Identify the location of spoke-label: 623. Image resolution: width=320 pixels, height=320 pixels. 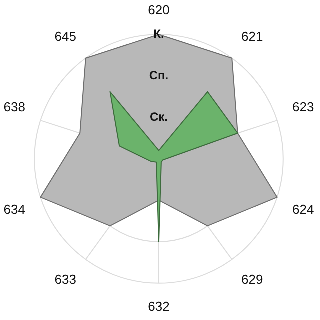
(303, 106).